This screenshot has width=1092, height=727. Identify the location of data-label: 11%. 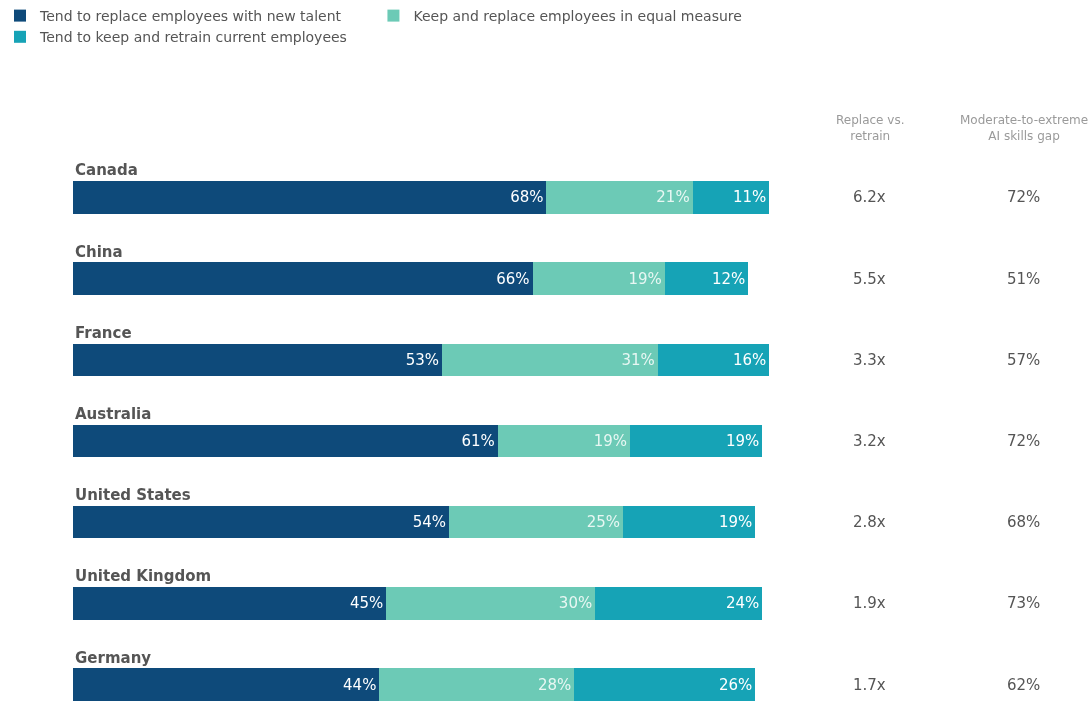
(749, 197).